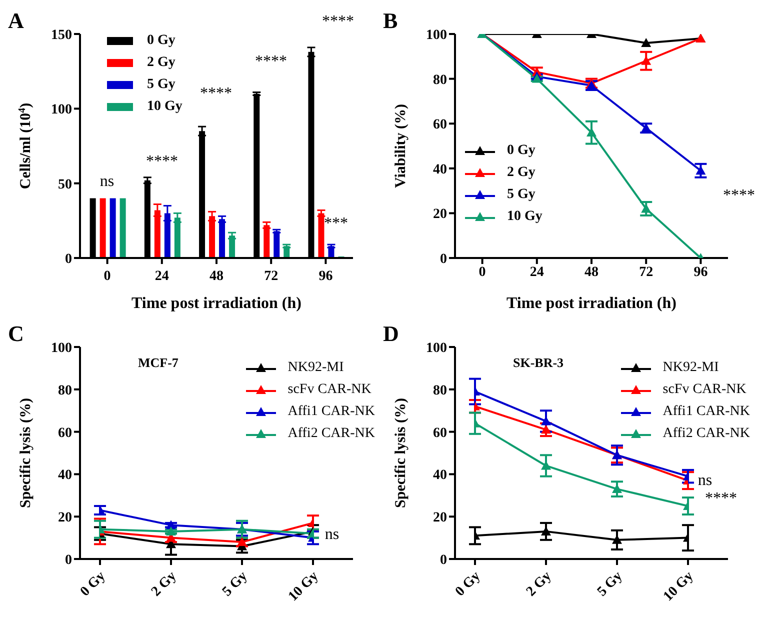 Image resolution: width=762 pixels, height=633 pixels. Describe the element at coordinates (538, 363) in the screenshot. I see `text: SK-BR-3` at that location.